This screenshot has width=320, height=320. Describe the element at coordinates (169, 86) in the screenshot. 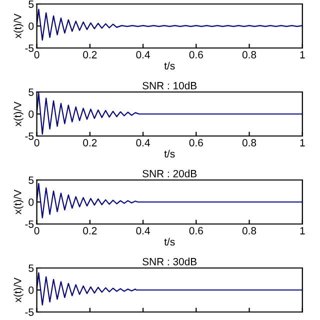

I see `chart-title: SNR : 10dB` at that location.